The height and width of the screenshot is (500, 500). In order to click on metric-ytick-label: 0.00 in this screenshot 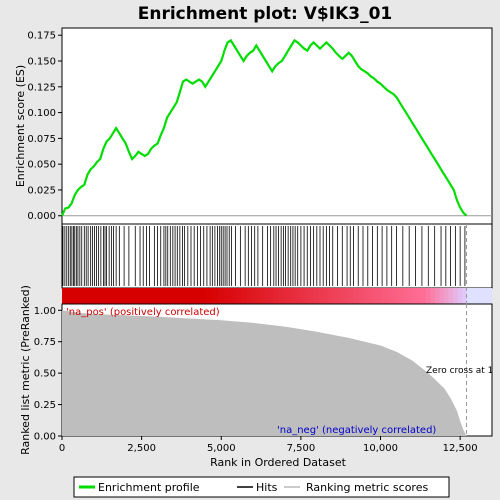, I will do `click(45, 437)`.